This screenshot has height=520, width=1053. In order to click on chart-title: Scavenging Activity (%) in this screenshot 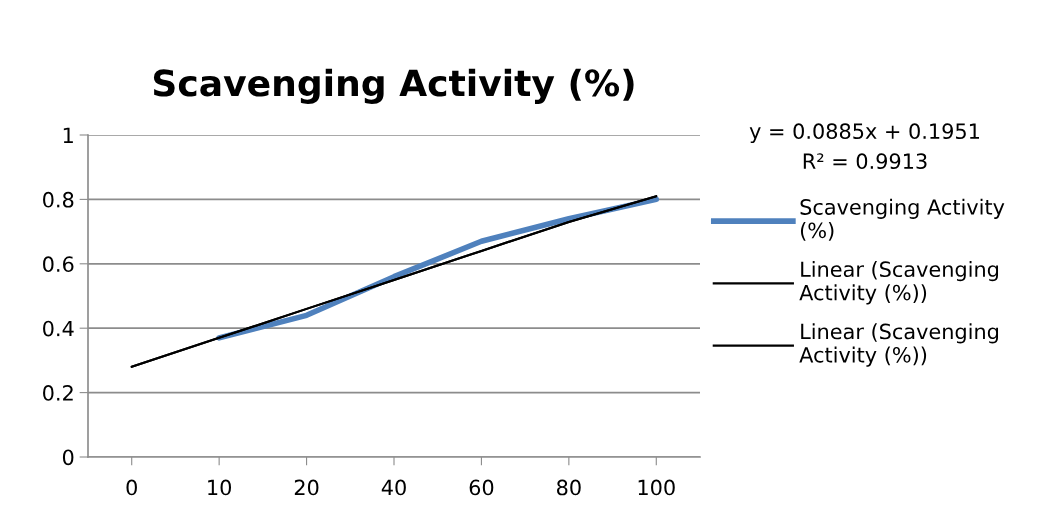, I will do `click(393, 86)`.